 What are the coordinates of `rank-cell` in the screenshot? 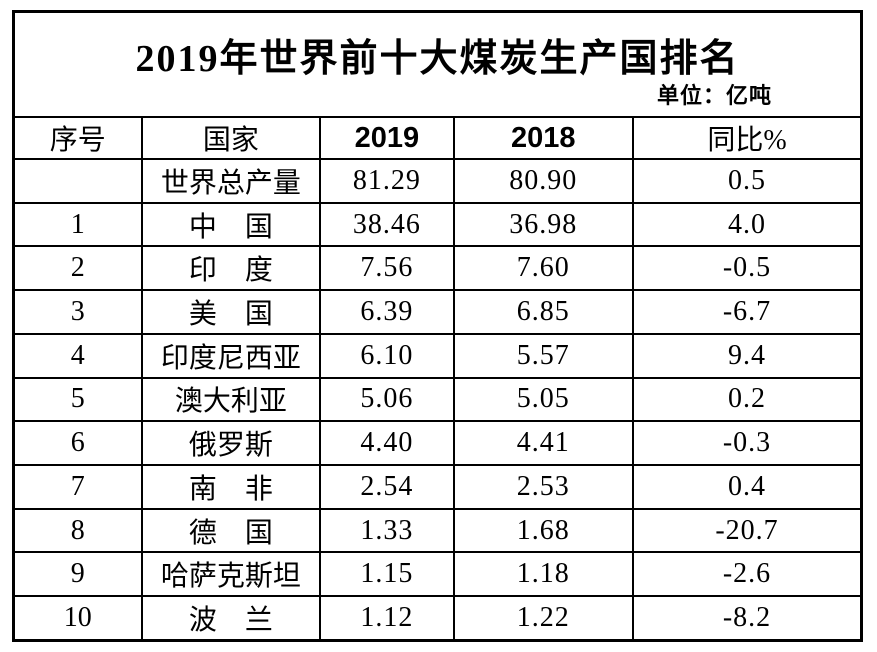 It's located at (79, 181).